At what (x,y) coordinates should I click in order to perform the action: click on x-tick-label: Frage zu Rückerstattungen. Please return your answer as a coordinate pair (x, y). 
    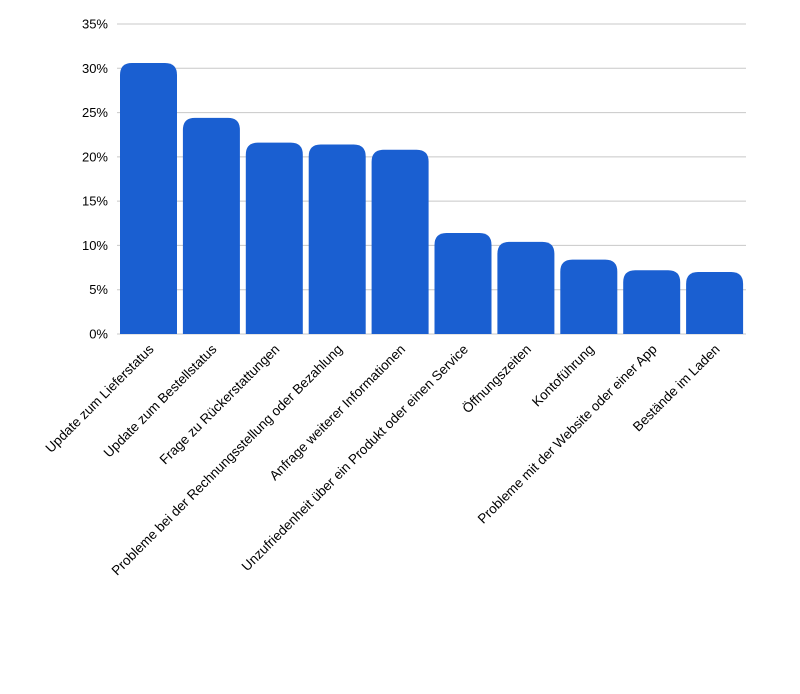
    Looking at the image, I should click on (220, 405).